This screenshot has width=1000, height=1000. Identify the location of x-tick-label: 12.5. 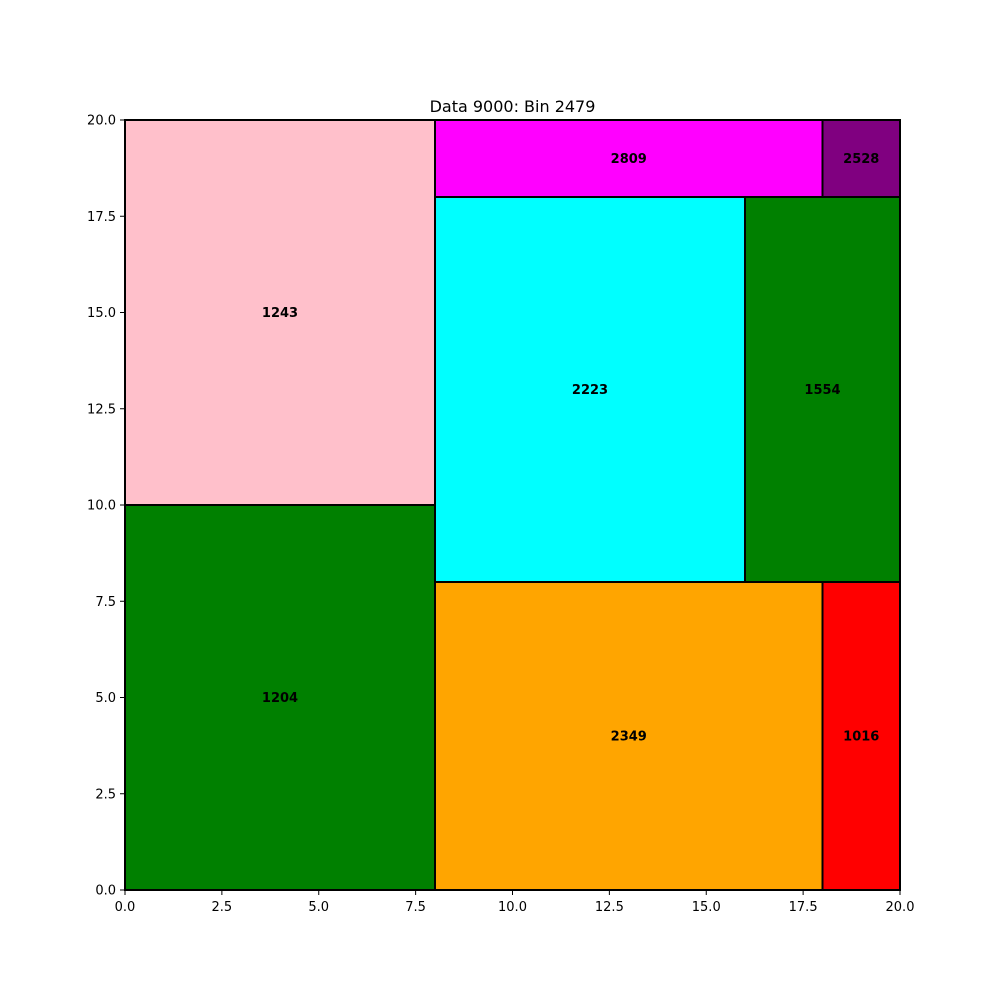
(609, 907).